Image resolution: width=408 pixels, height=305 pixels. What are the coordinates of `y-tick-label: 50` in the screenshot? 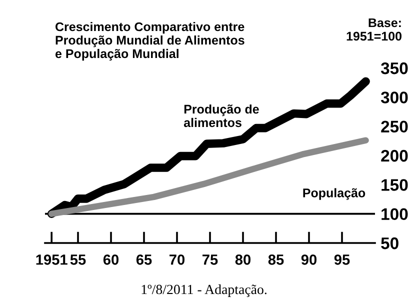 It's located at (389, 243).